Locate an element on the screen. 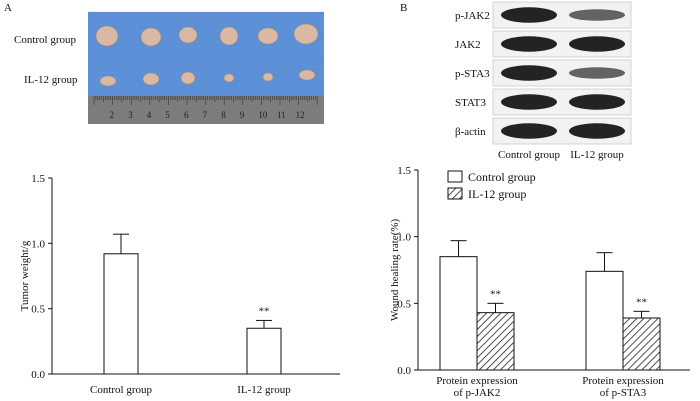 Image resolution: width=700 pixels, height=401 pixels. blot-protein-label: JAK2 is located at coordinates (468, 45).